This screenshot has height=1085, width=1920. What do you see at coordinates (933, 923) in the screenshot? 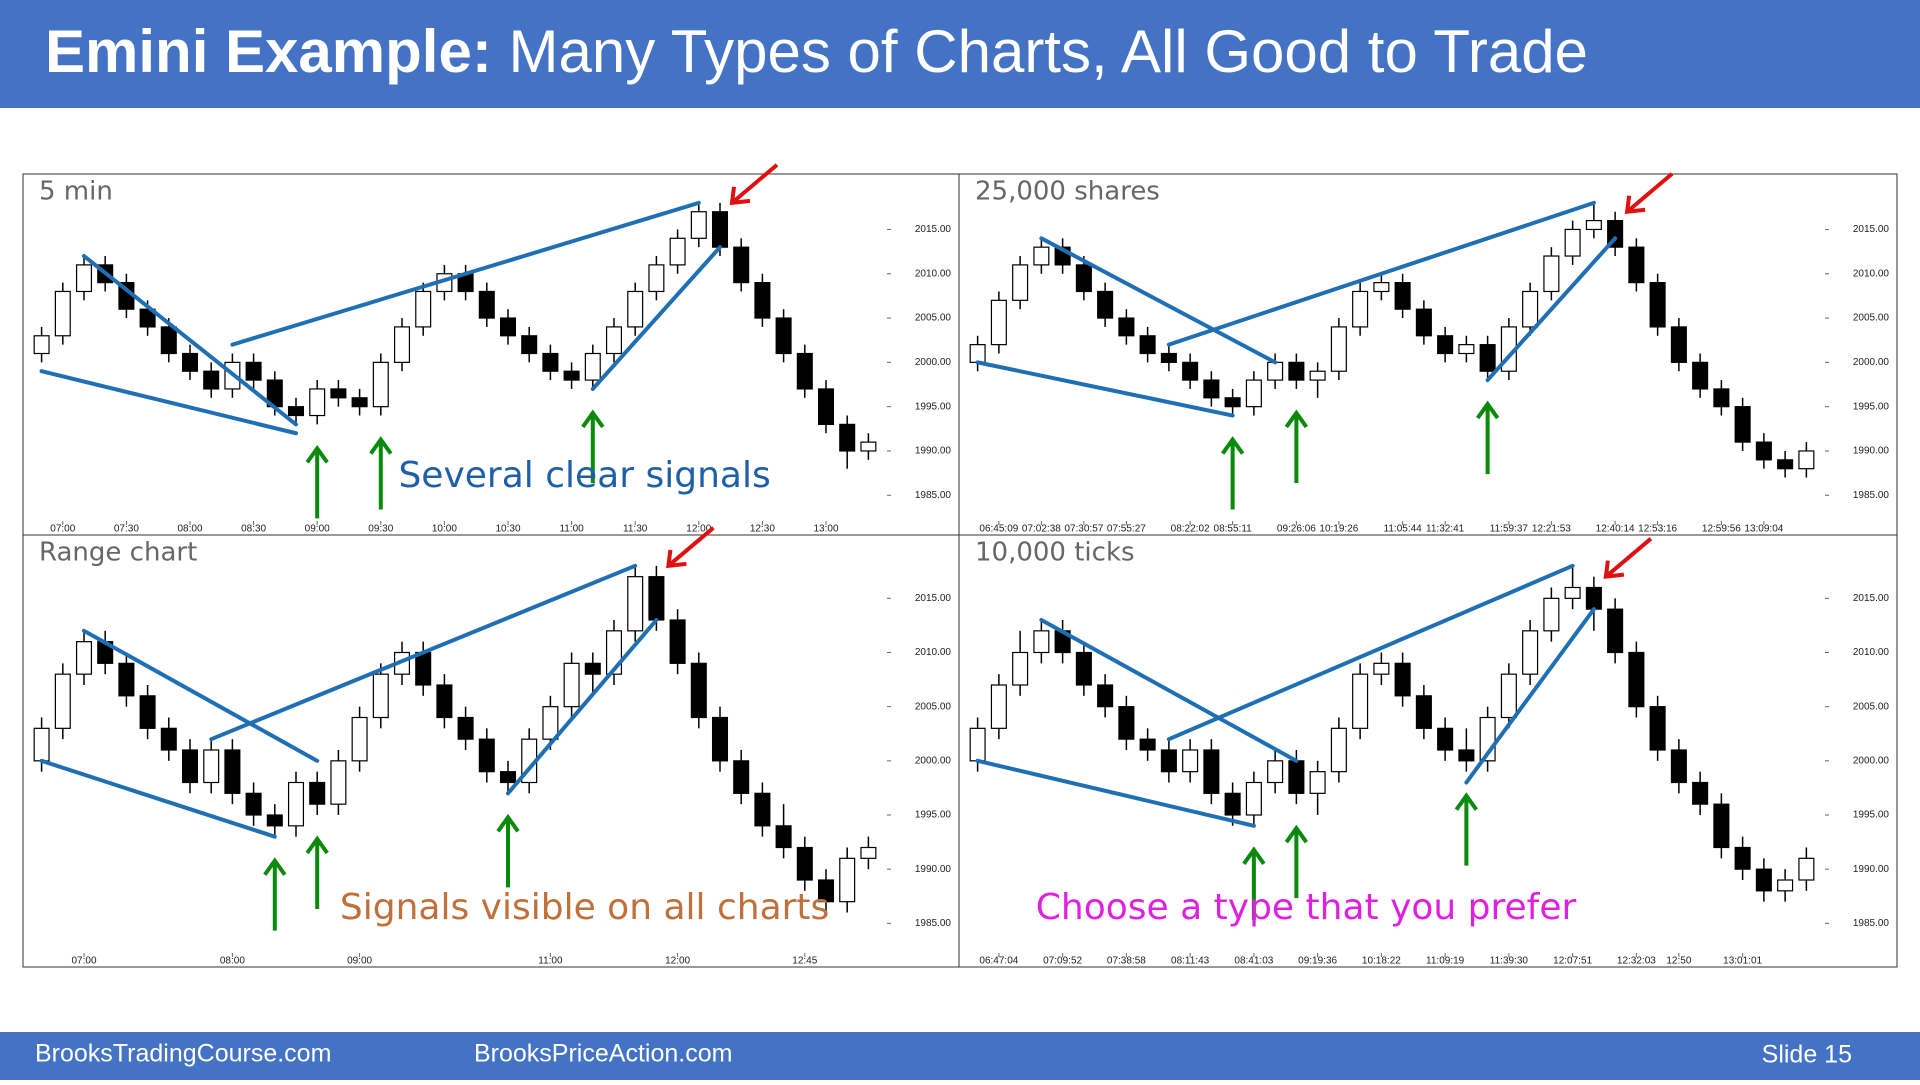
I see `y-tick-label: 1985.00` at bounding box center [933, 923].